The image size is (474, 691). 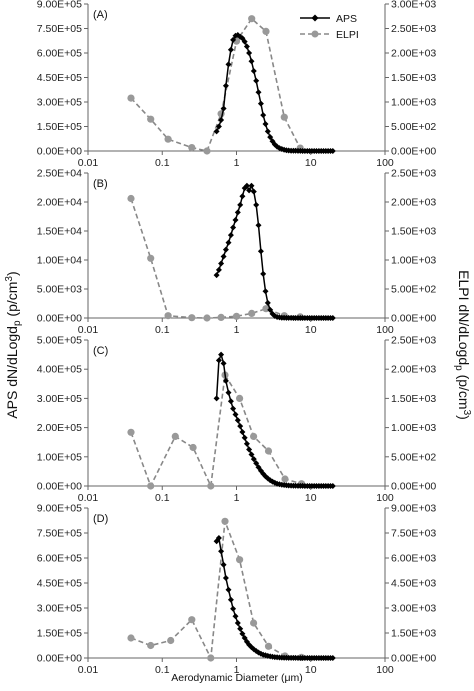 What do you see at coordinates (88, 163) in the screenshot?
I see `x-tick-label: 0.01` at bounding box center [88, 163].